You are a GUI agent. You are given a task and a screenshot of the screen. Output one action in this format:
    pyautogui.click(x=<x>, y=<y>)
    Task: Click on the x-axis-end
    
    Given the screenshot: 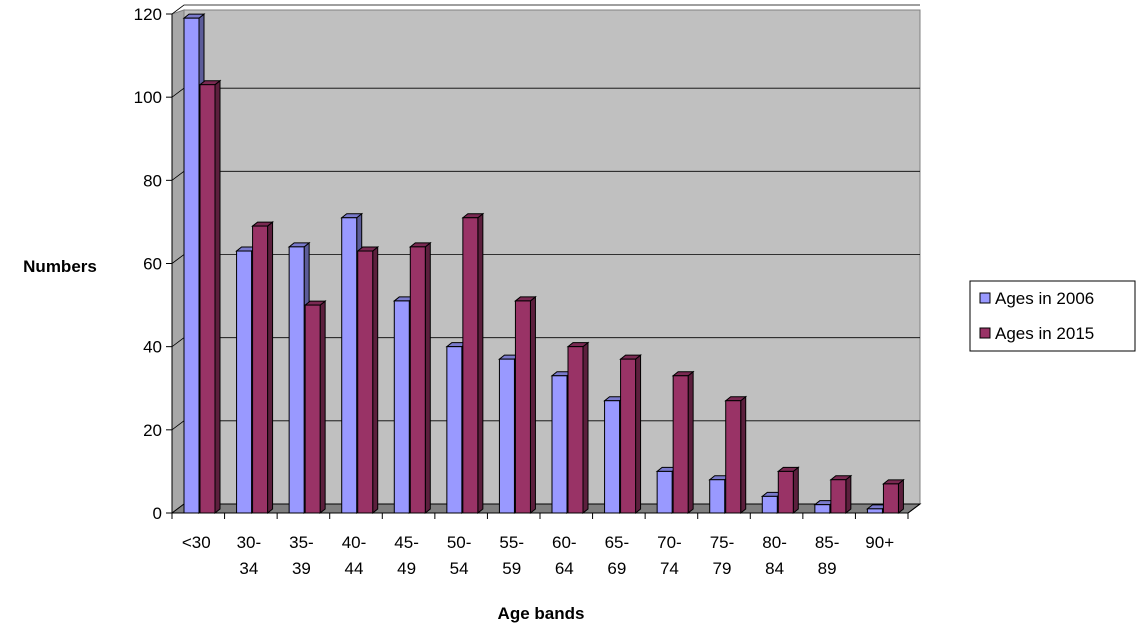 What is the action you would take?
    pyautogui.click(x=914, y=508)
    